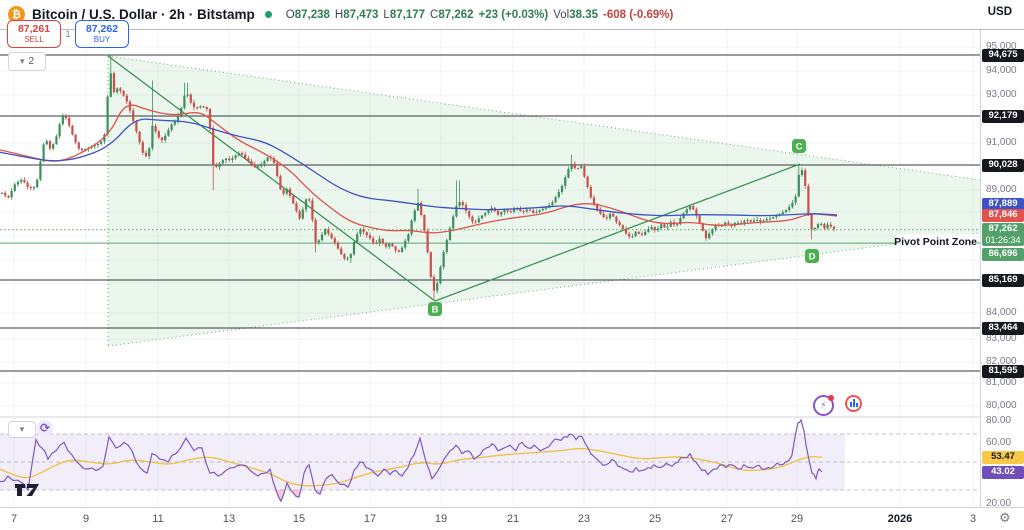 This screenshot has height=530, width=1024. I want to click on time-axis-label: 11, so click(158, 519).